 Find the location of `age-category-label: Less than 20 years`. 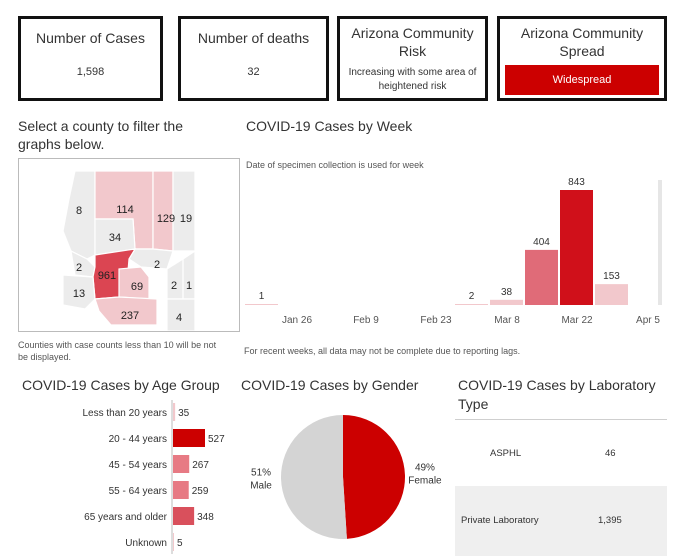

age-category-label: Less than 20 years is located at coordinates (125, 413).